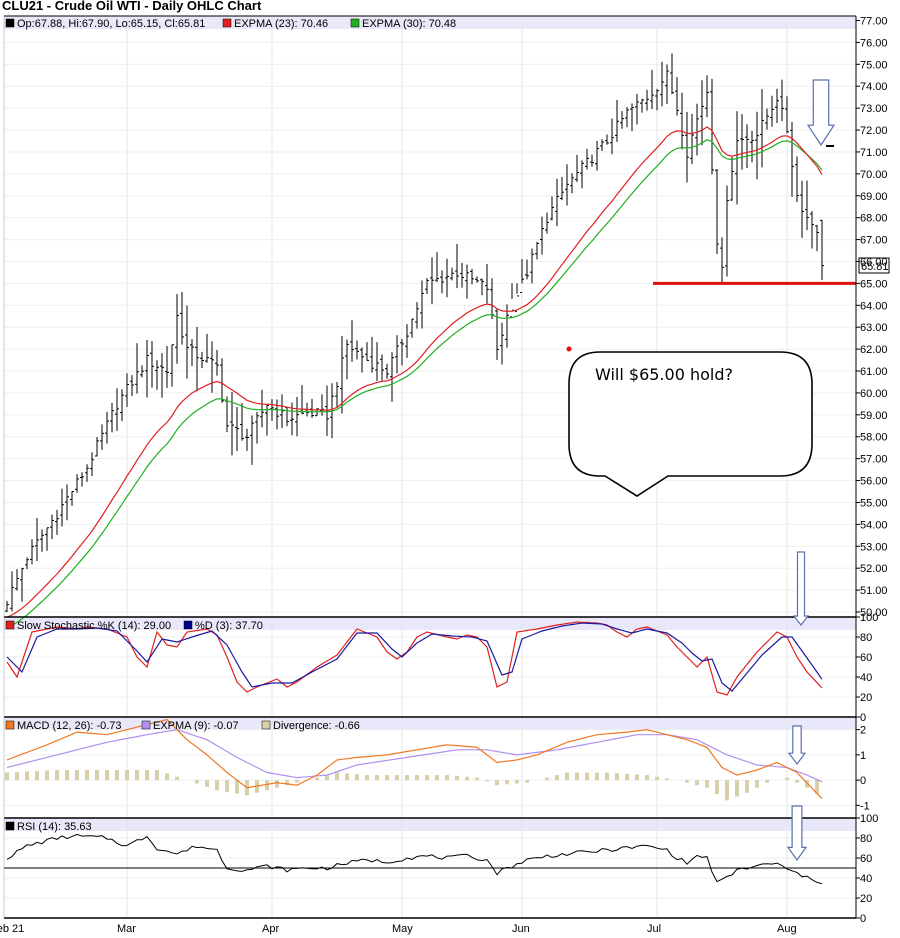 This screenshot has height=938, width=900. I want to click on price-tick-label: 54.00, so click(874, 525).